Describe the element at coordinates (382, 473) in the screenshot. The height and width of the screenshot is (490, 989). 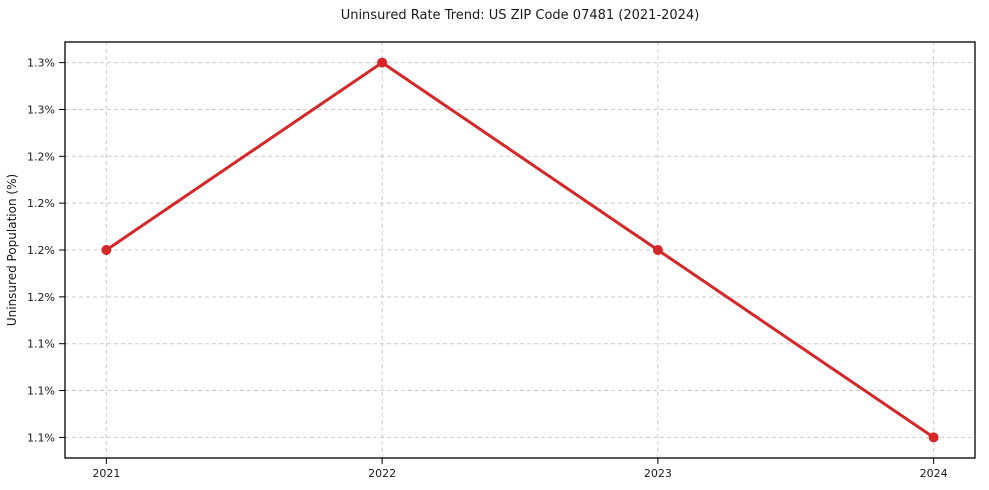
I see `x-tick-label: 2022` at that location.